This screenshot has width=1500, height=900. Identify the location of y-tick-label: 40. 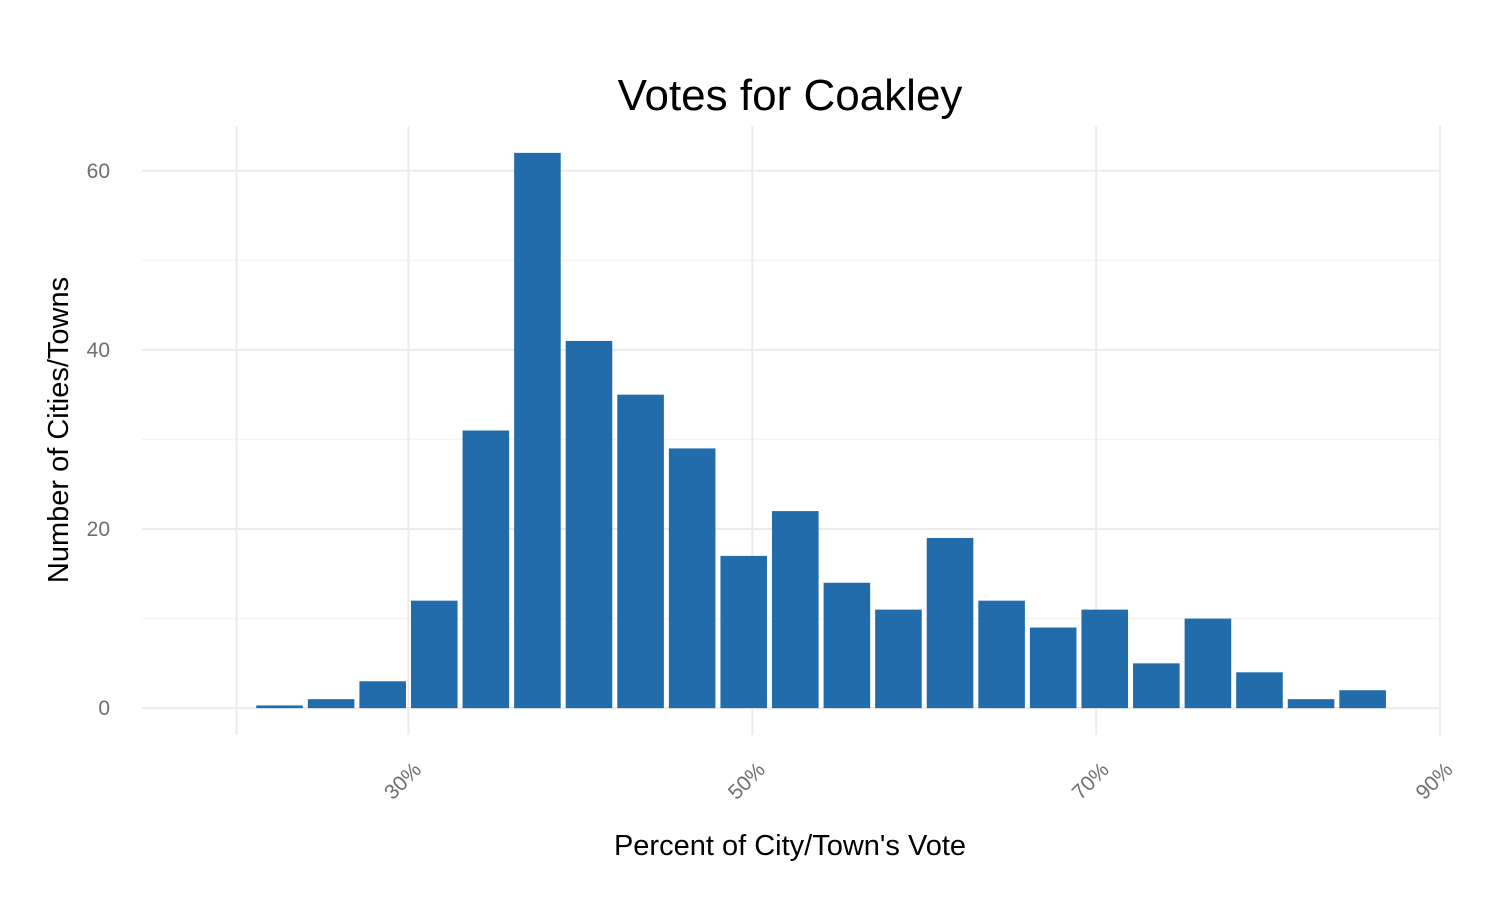
(98, 350).